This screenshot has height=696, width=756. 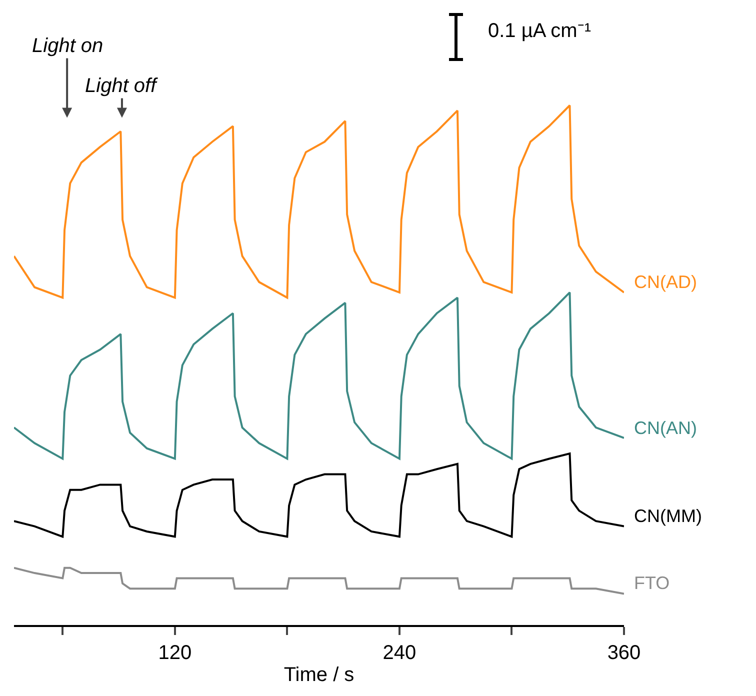 What do you see at coordinates (122, 86) in the screenshot?
I see `text: Light off` at bounding box center [122, 86].